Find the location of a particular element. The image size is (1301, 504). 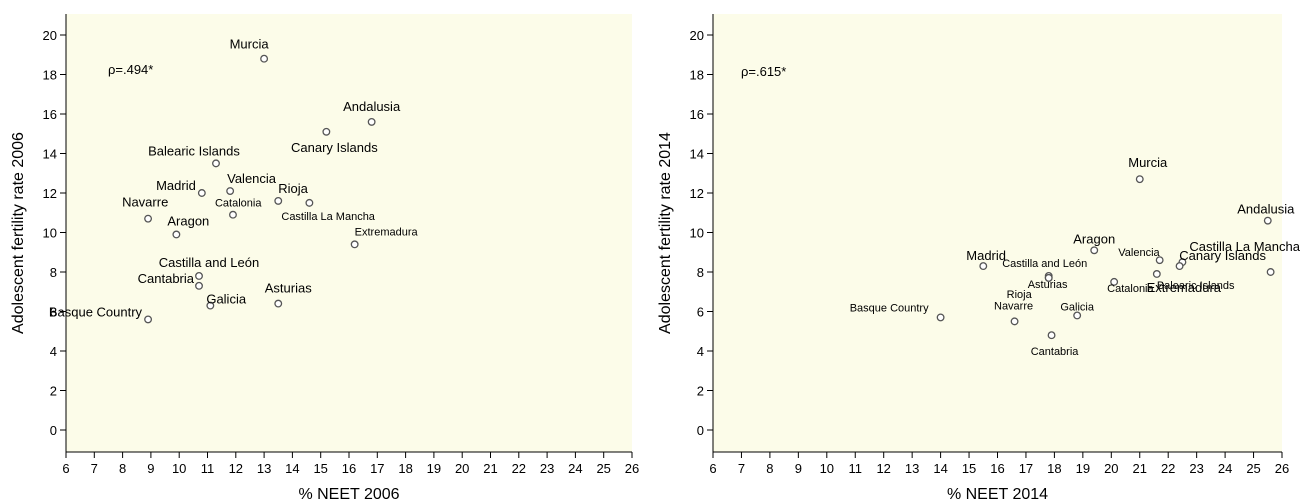

point-label: Valencia is located at coordinates (252, 178).